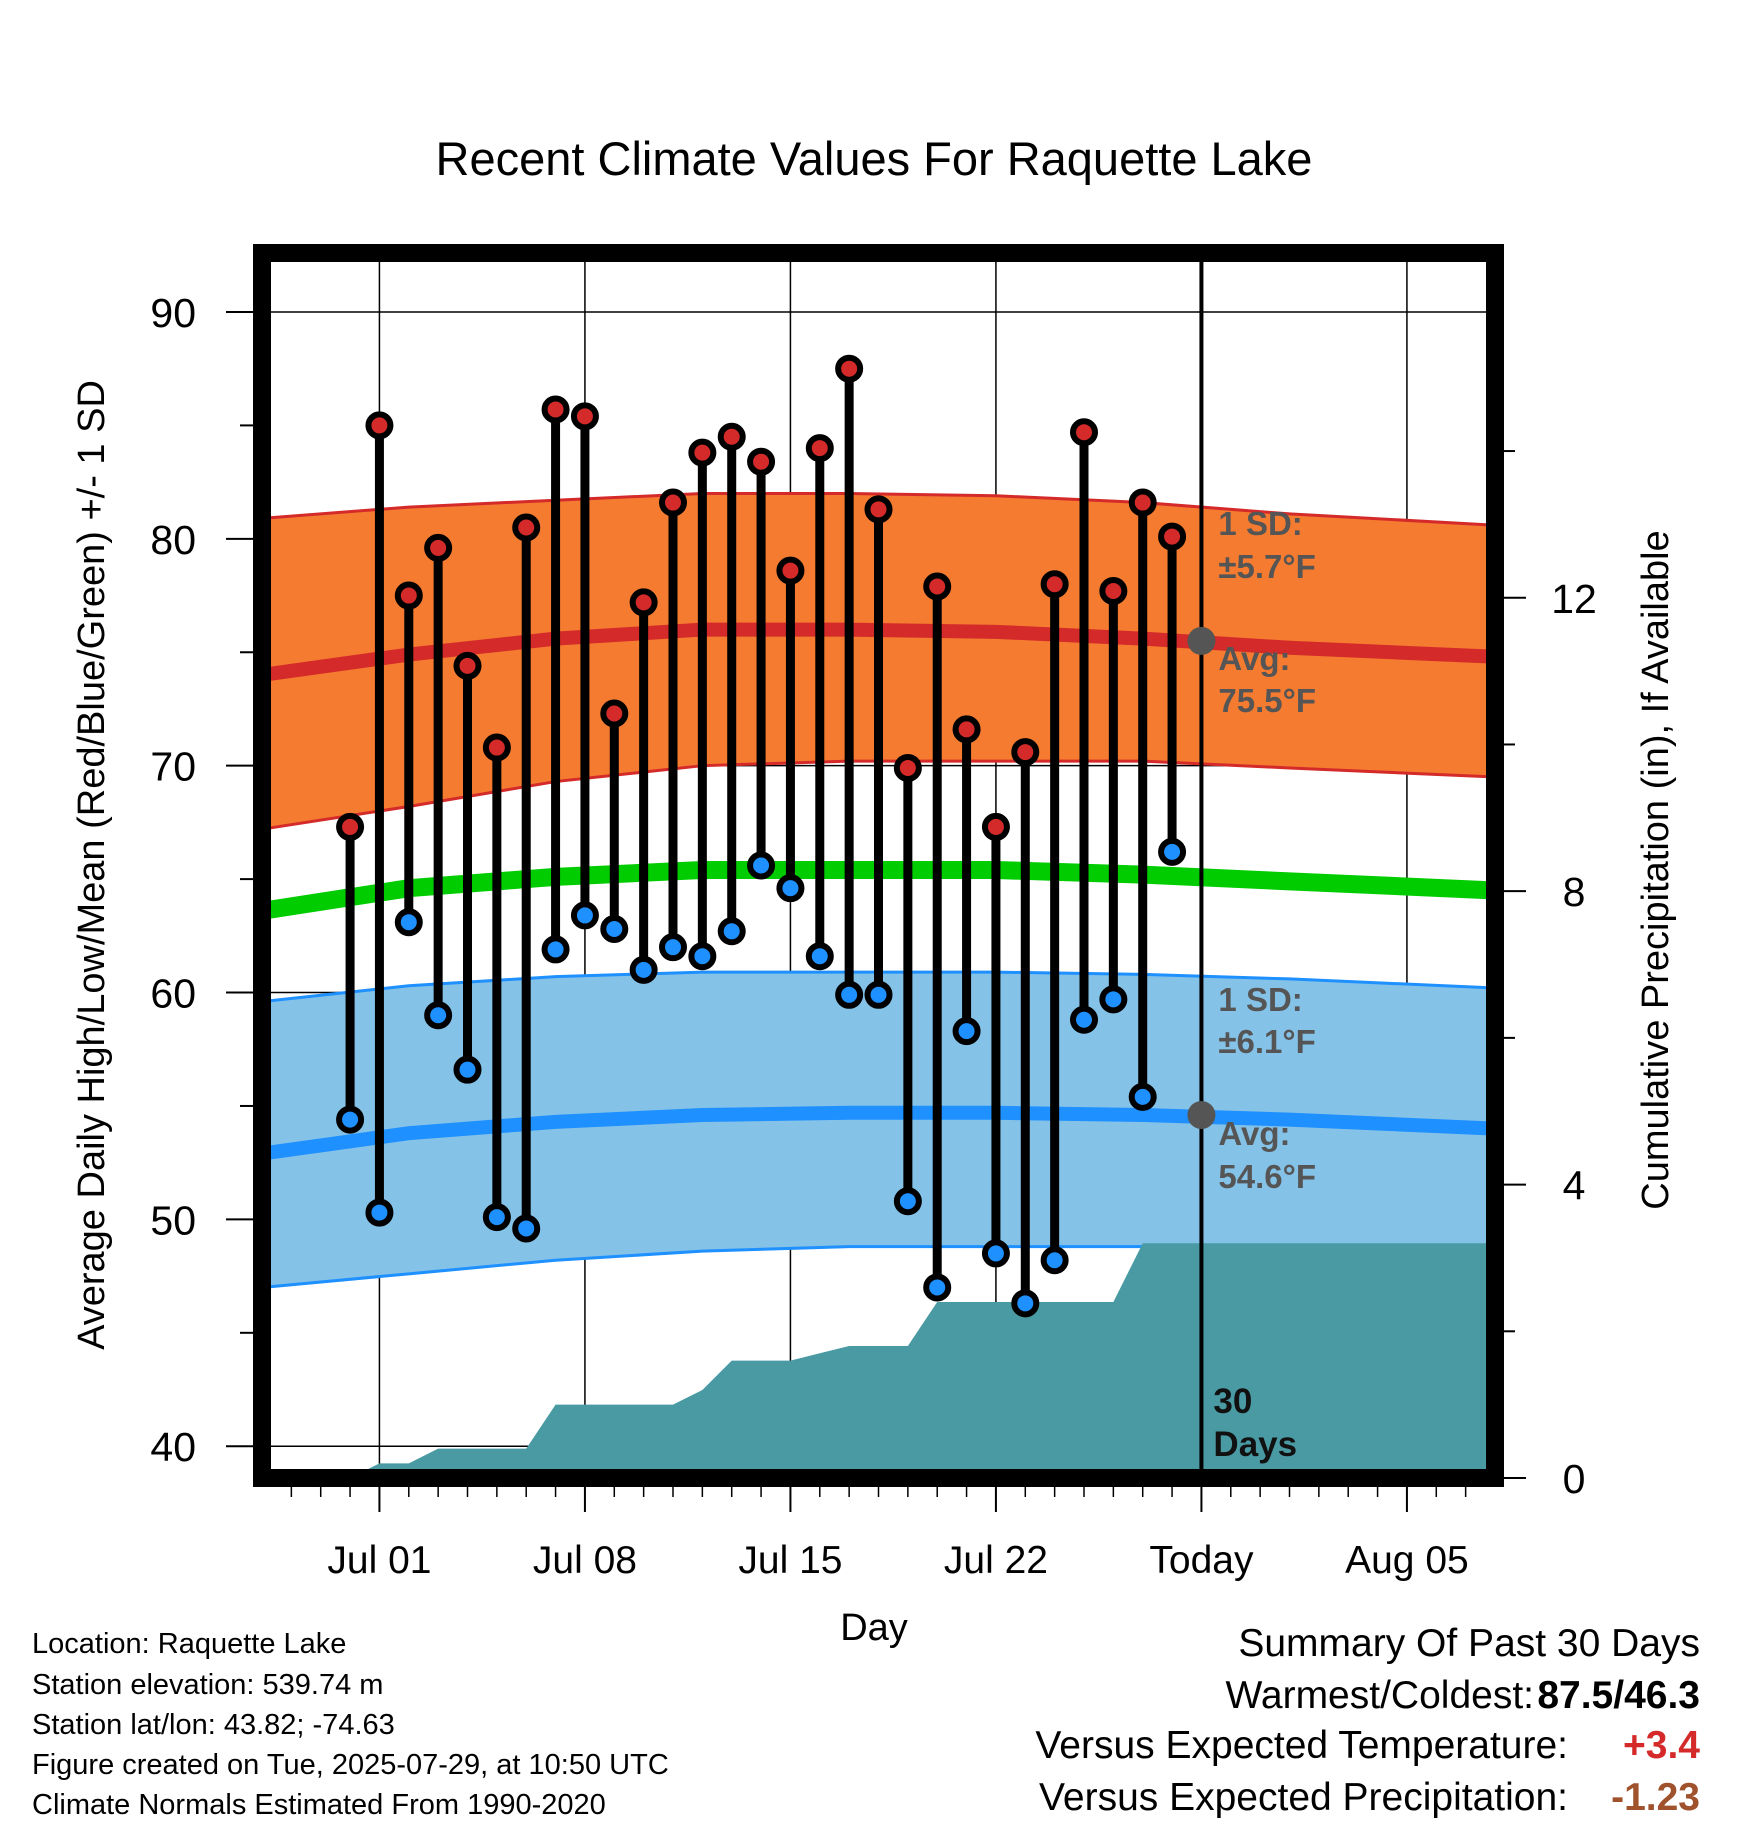 The height and width of the screenshot is (1828, 1748). I want to click on low-avg-value: 54.6°F, so click(1267, 1176).